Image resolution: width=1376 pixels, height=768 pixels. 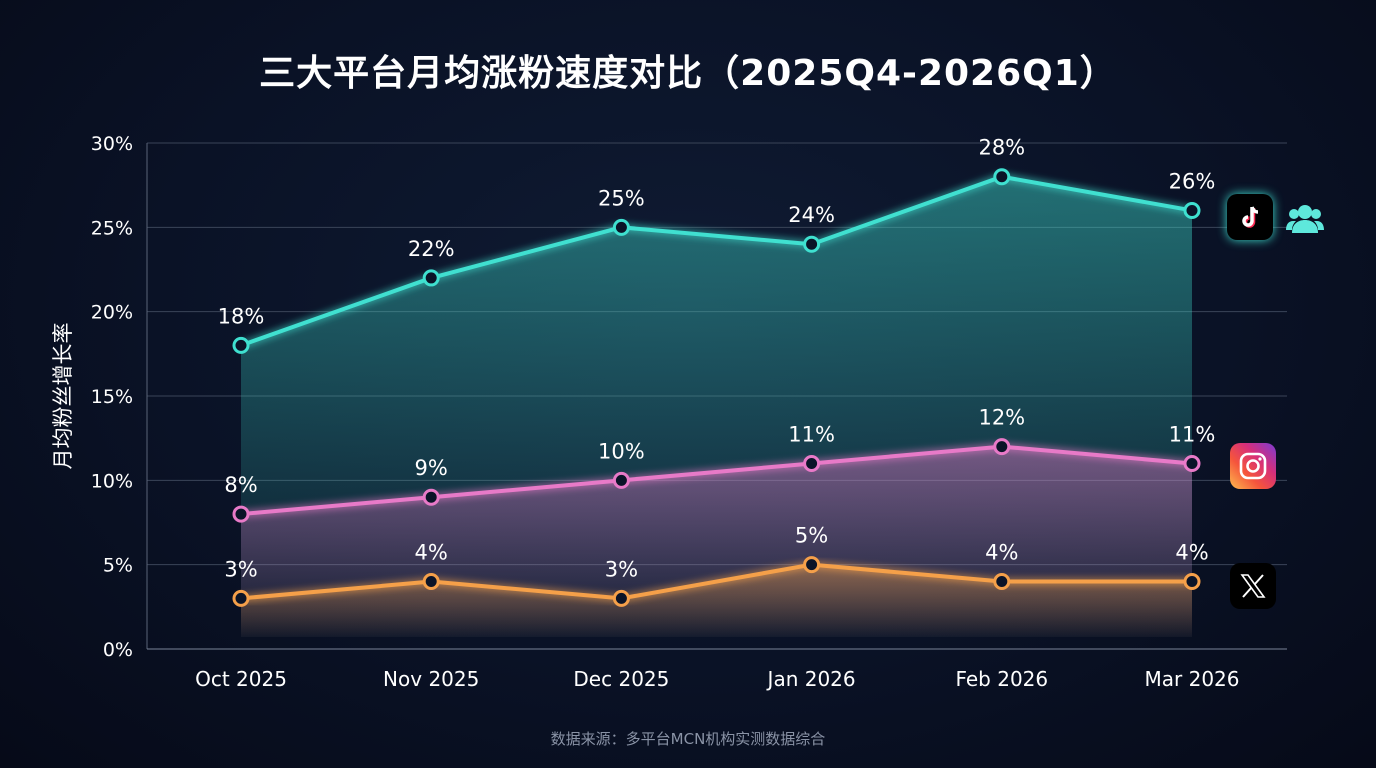 What do you see at coordinates (1192, 679) in the screenshot?
I see `x-tick-label: Mar 2026` at bounding box center [1192, 679].